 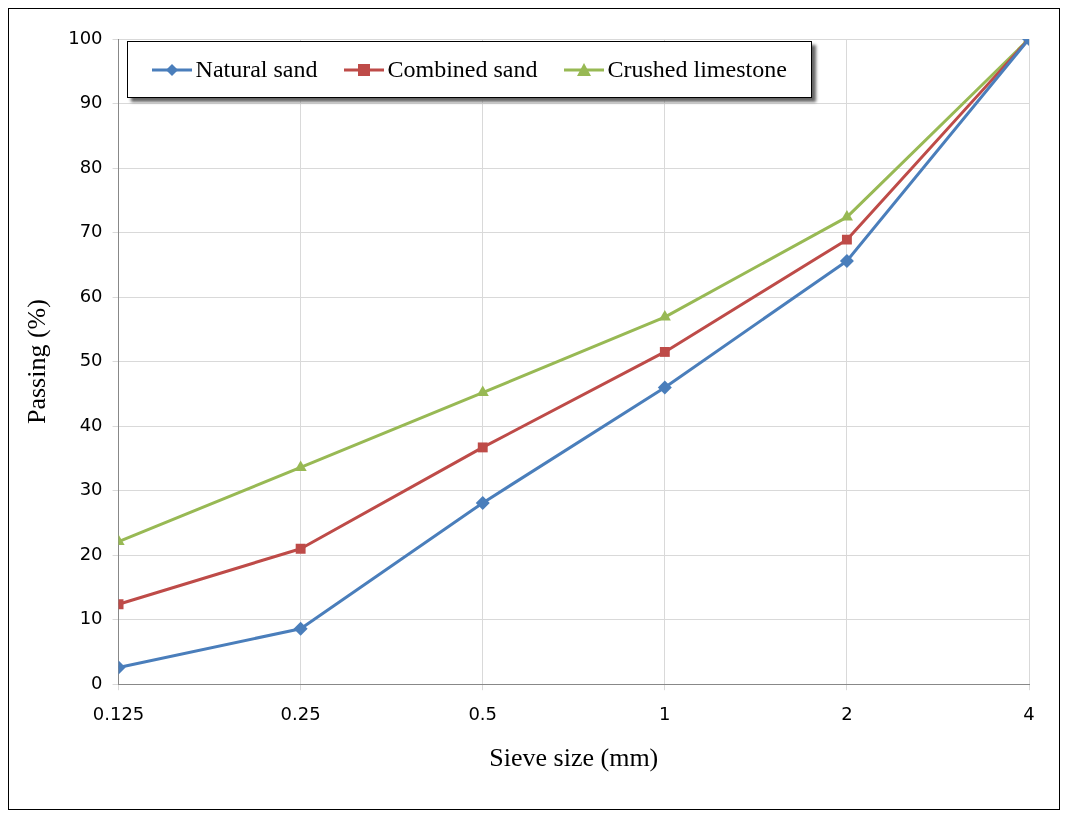 What do you see at coordinates (1029, 713) in the screenshot?
I see `x-tick-label: 4` at bounding box center [1029, 713].